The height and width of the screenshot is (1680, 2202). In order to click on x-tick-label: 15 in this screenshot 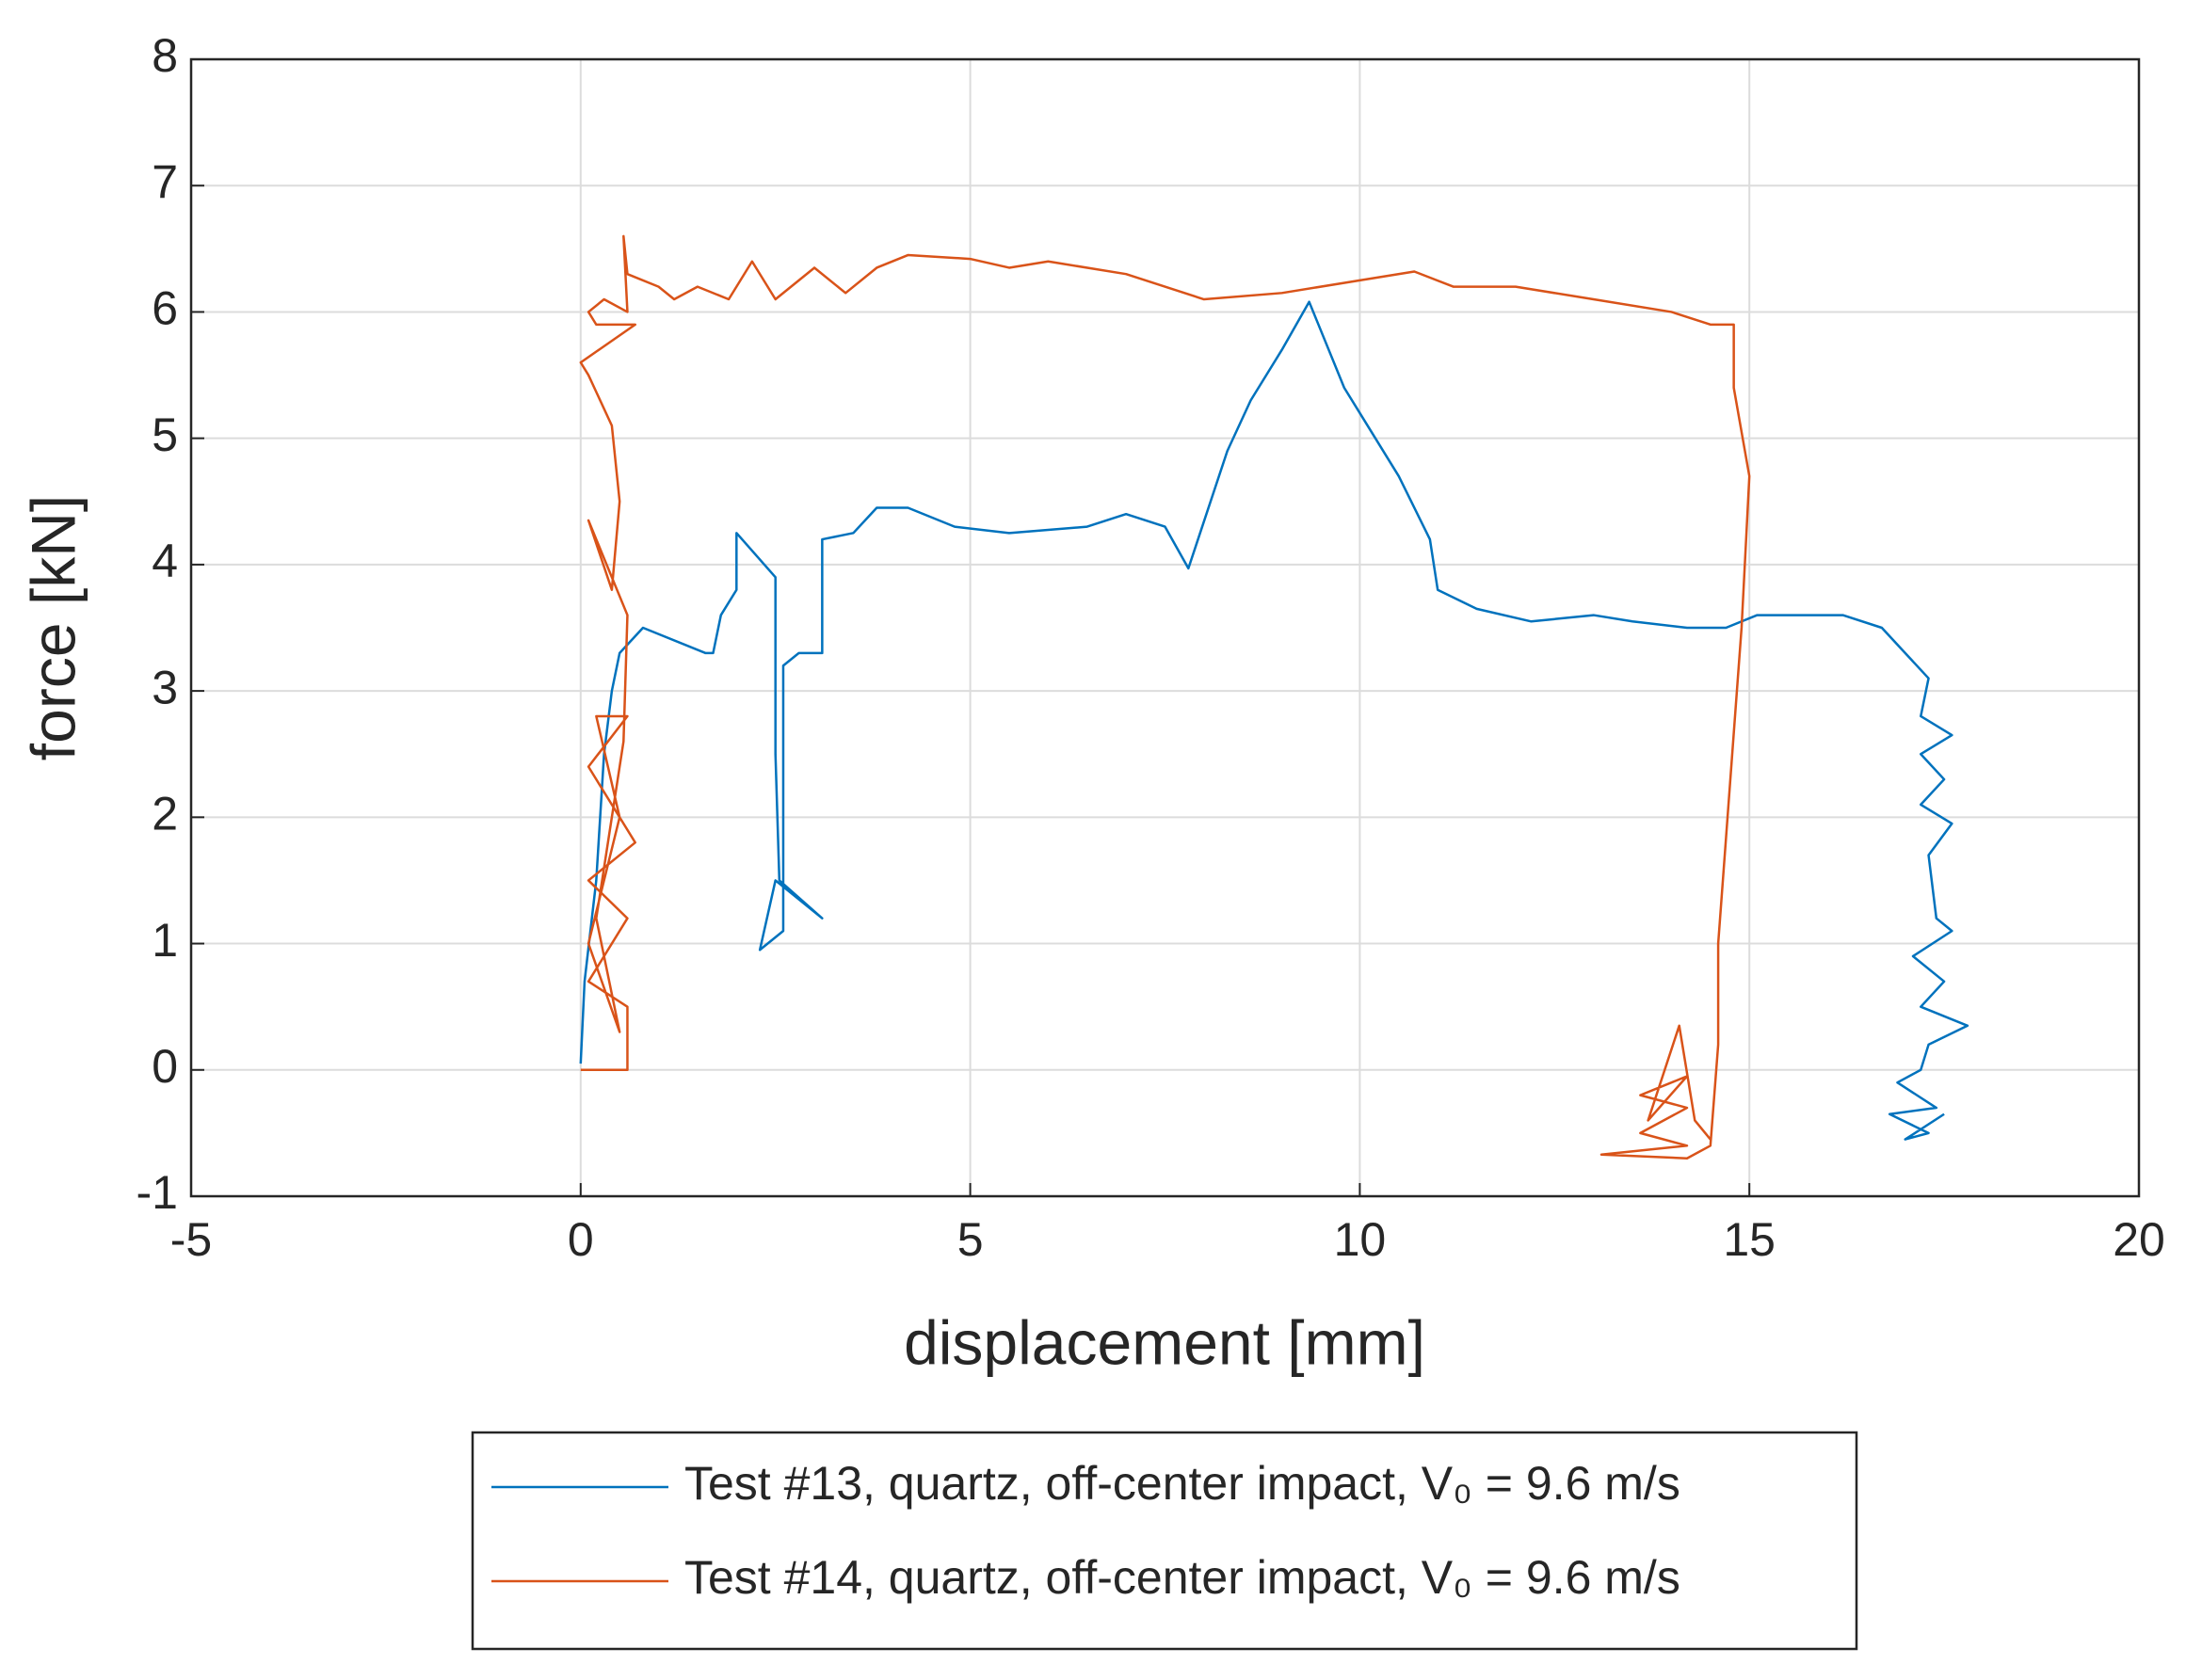, I will do `click(1749, 1239)`.